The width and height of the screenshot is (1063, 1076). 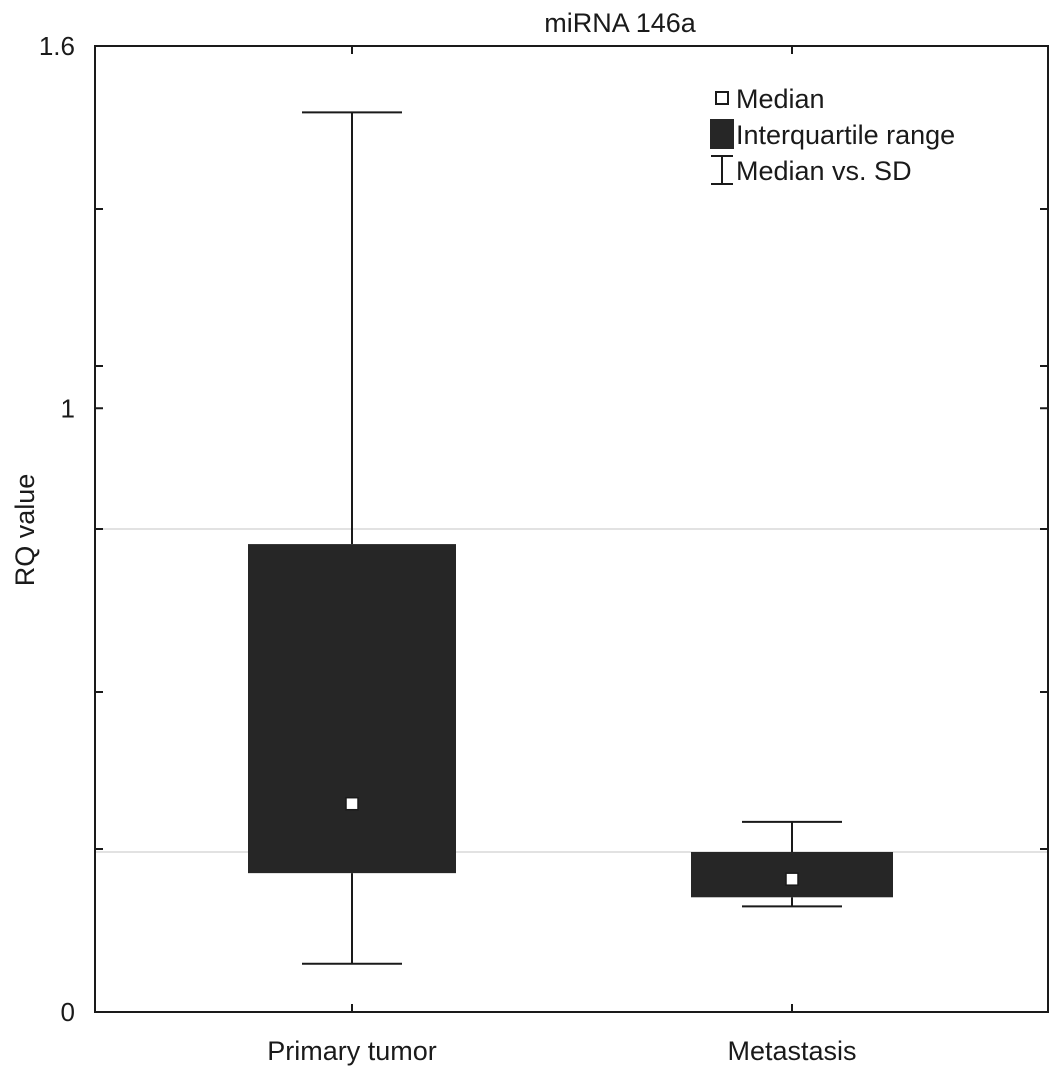 I want to click on legend-label-error-bar: Median vs. SD, so click(x=824, y=171).